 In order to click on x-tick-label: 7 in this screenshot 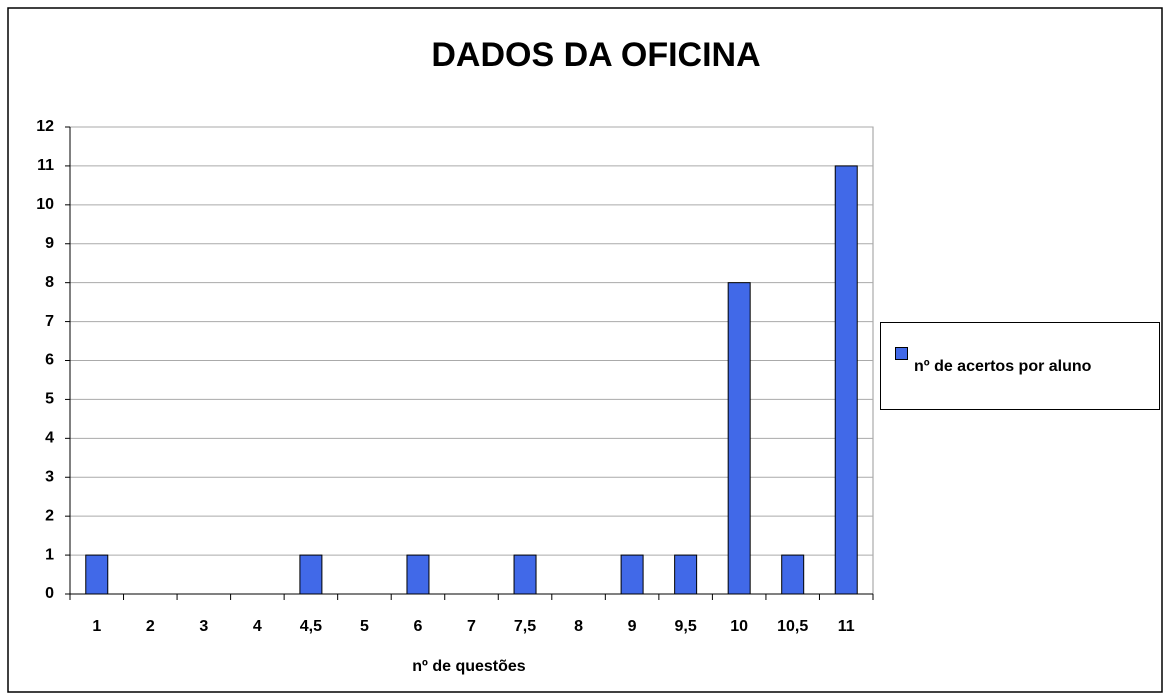, I will do `click(471, 626)`.